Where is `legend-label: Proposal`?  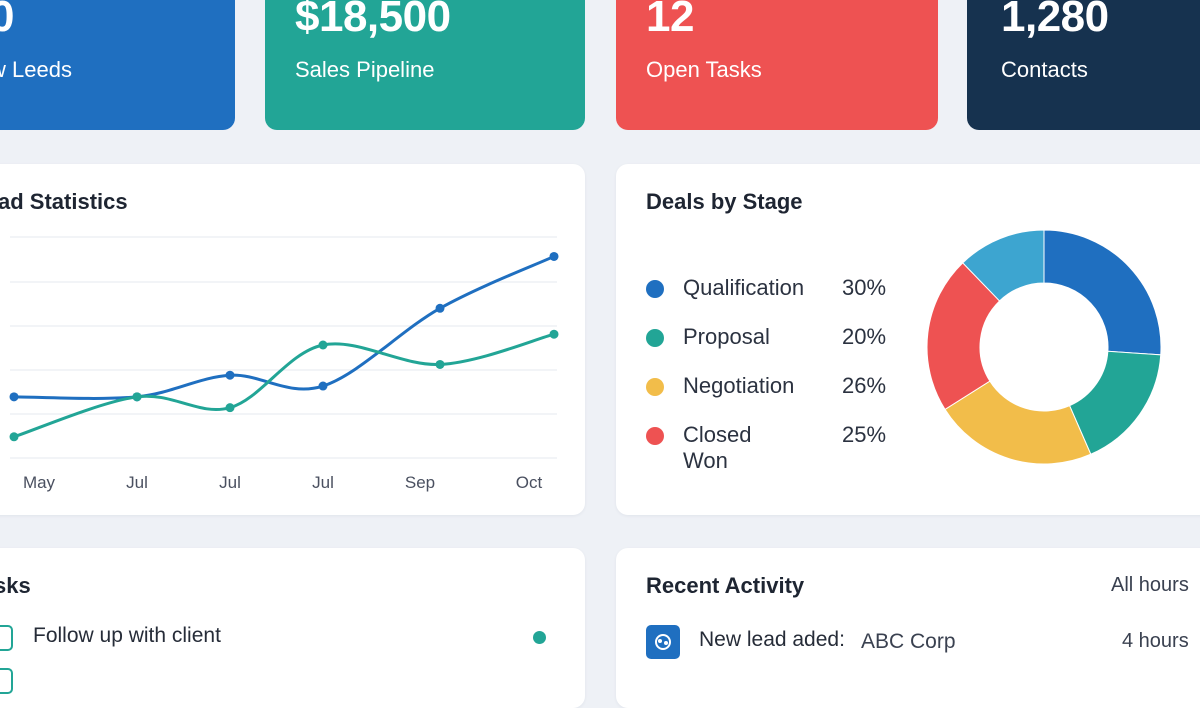 legend-label: Proposal is located at coordinates (726, 336).